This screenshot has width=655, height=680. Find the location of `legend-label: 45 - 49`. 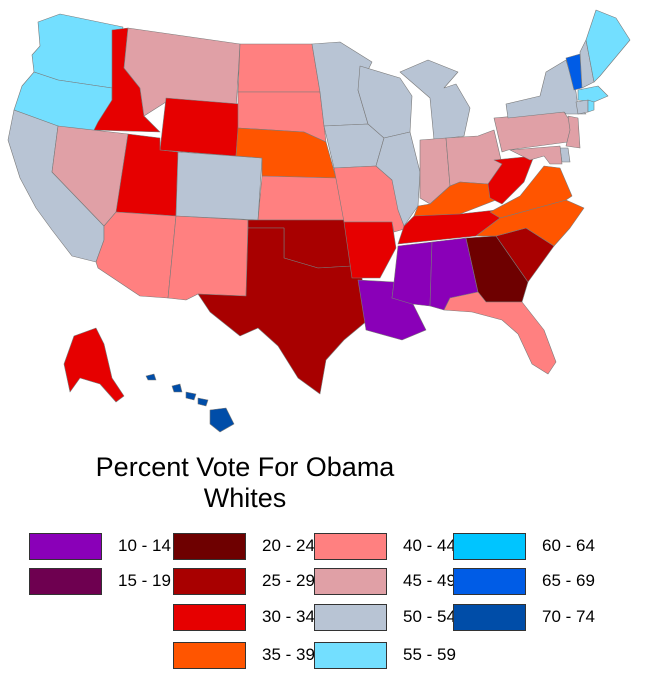

legend-label: 45 - 49 is located at coordinates (429, 580).